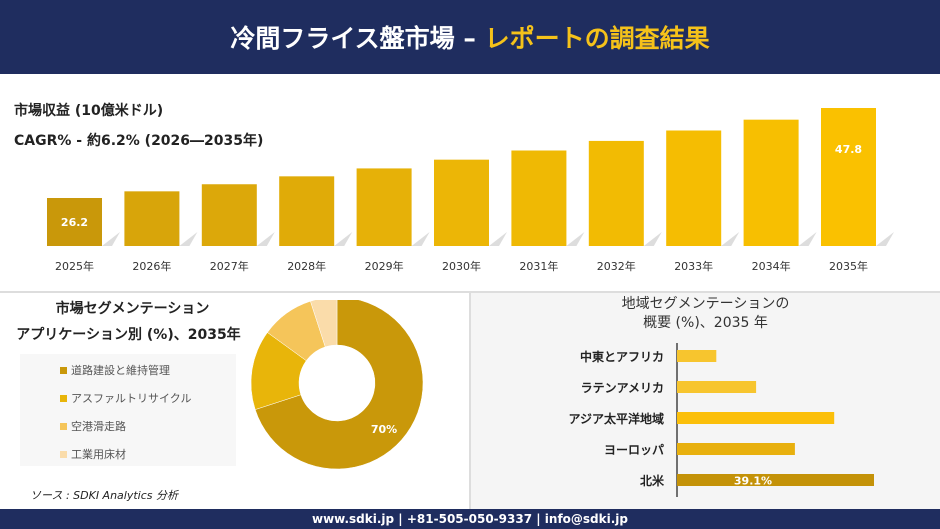 This screenshot has height=529, width=940. What do you see at coordinates (139, 141) in the screenshot?
I see `cagr-label: CAGR% - 約6.2% (2026―2035年)` at bounding box center [139, 141].